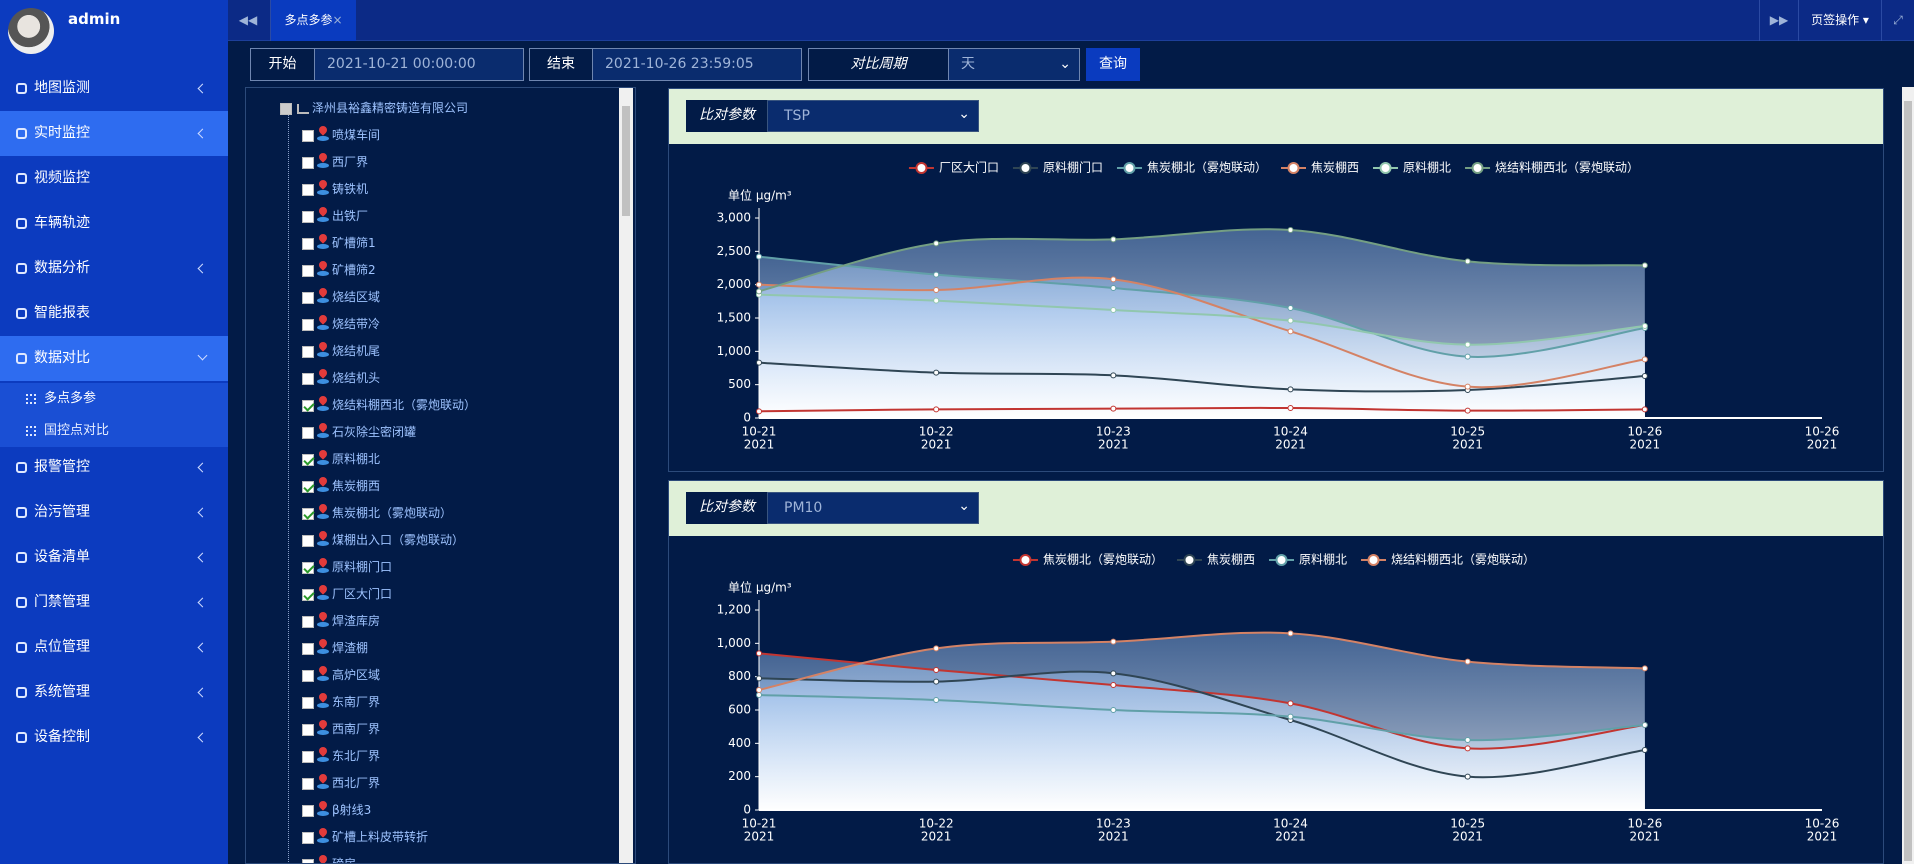  Describe the element at coordinates (1839, 20) in the screenshot. I see `tab-actions: 页签操作 ▾` at that location.